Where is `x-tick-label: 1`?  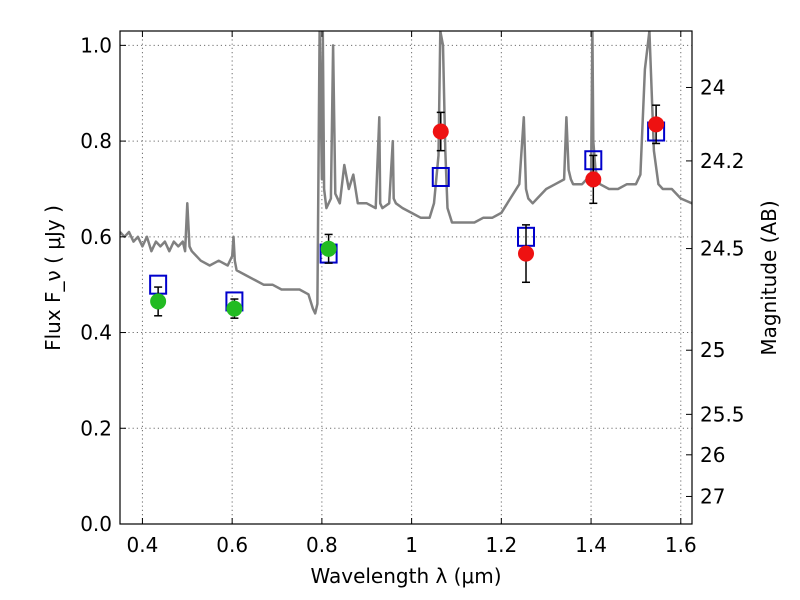
x-tick-label: 1 is located at coordinates (411, 545).